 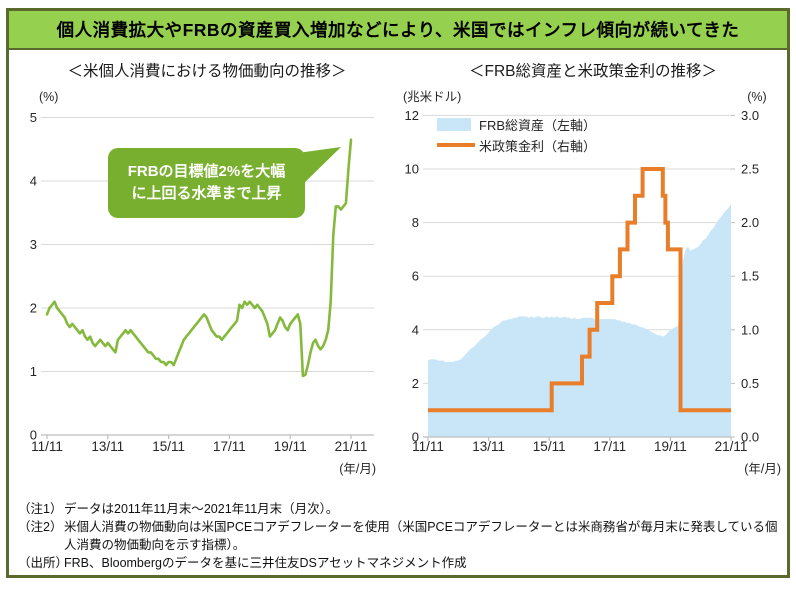 What do you see at coordinates (265, 563) in the screenshot?
I see `source-note-text: FRB、Bloombergのデータを基に三井住友DSアセットマネジメント作成` at bounding box center [265, 563].